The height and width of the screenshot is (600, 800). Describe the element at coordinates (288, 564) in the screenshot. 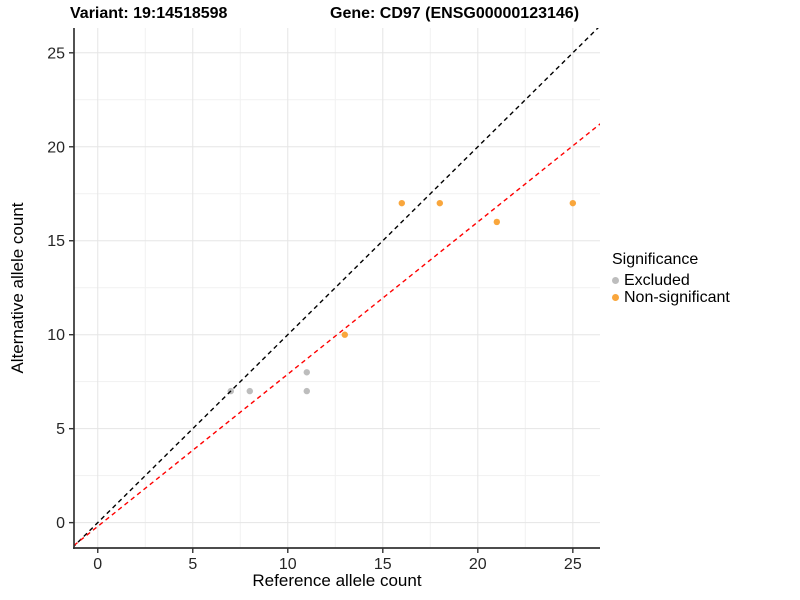

I see `x-tick-label: 10` at that location.